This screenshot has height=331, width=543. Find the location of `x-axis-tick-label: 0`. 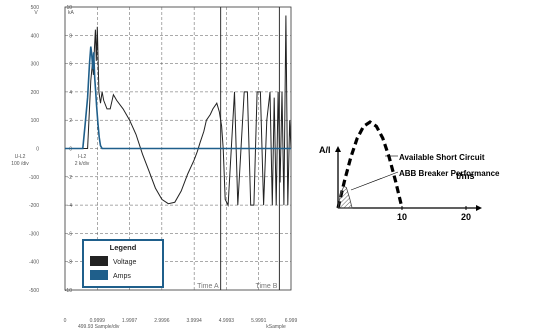

x-axis-tick-label: 0 is located at coordinates (65, 321).